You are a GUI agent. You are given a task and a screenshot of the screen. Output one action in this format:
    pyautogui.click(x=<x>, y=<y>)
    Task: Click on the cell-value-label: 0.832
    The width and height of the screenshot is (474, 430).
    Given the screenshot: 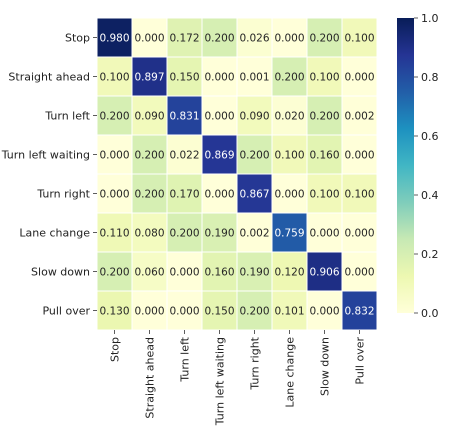 What is the action you would take?
    pyautogui.click(x=359, y=312)
    